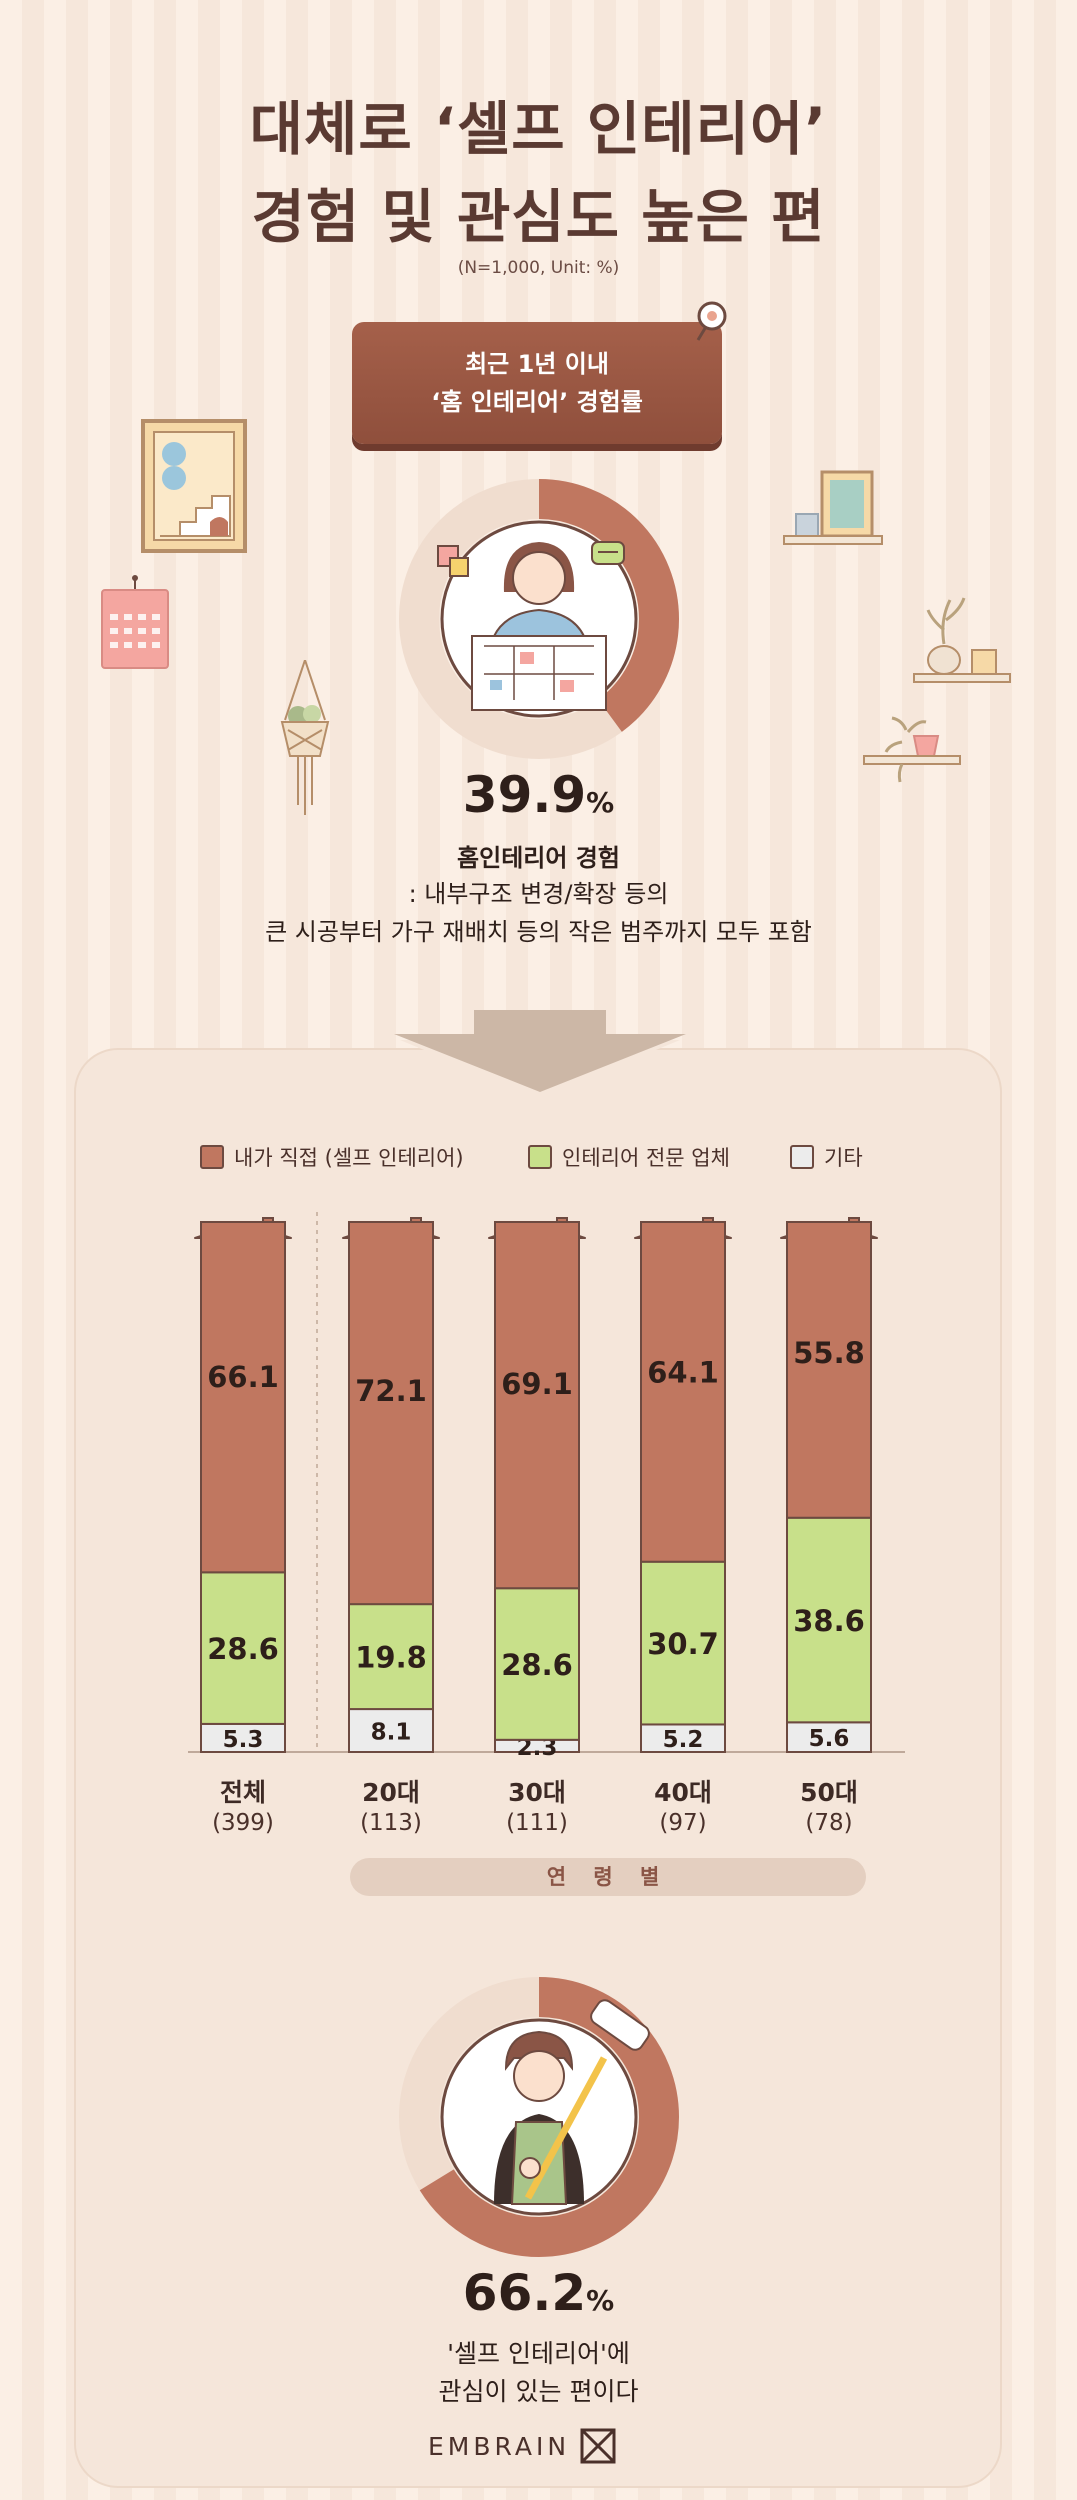  Describe the element at coordinates (600, 802) in the screenshot. I see `experience-unit: %` at that location.